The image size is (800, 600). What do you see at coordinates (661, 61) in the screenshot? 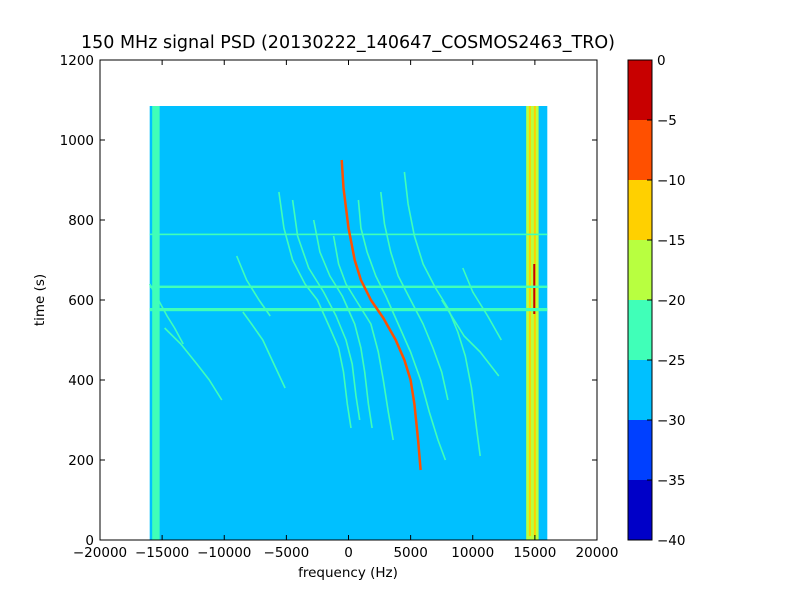
I see `colorbar-tick-label: 0` at bounding box center [661, 61].